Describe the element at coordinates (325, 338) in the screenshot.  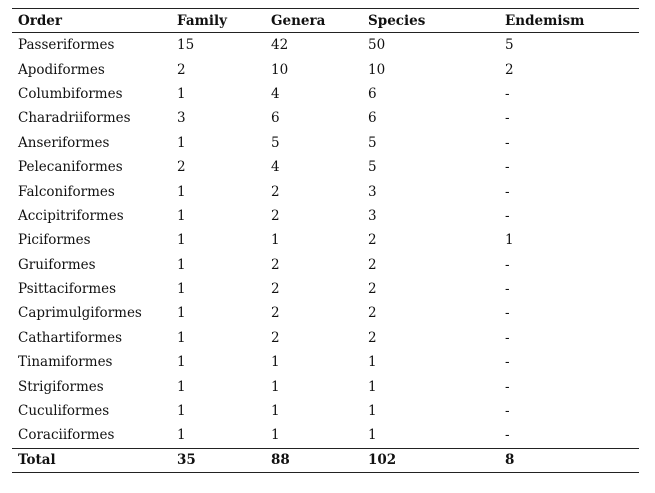
I see `table-row: Cathartiformes 1 2 2 -` at that location.